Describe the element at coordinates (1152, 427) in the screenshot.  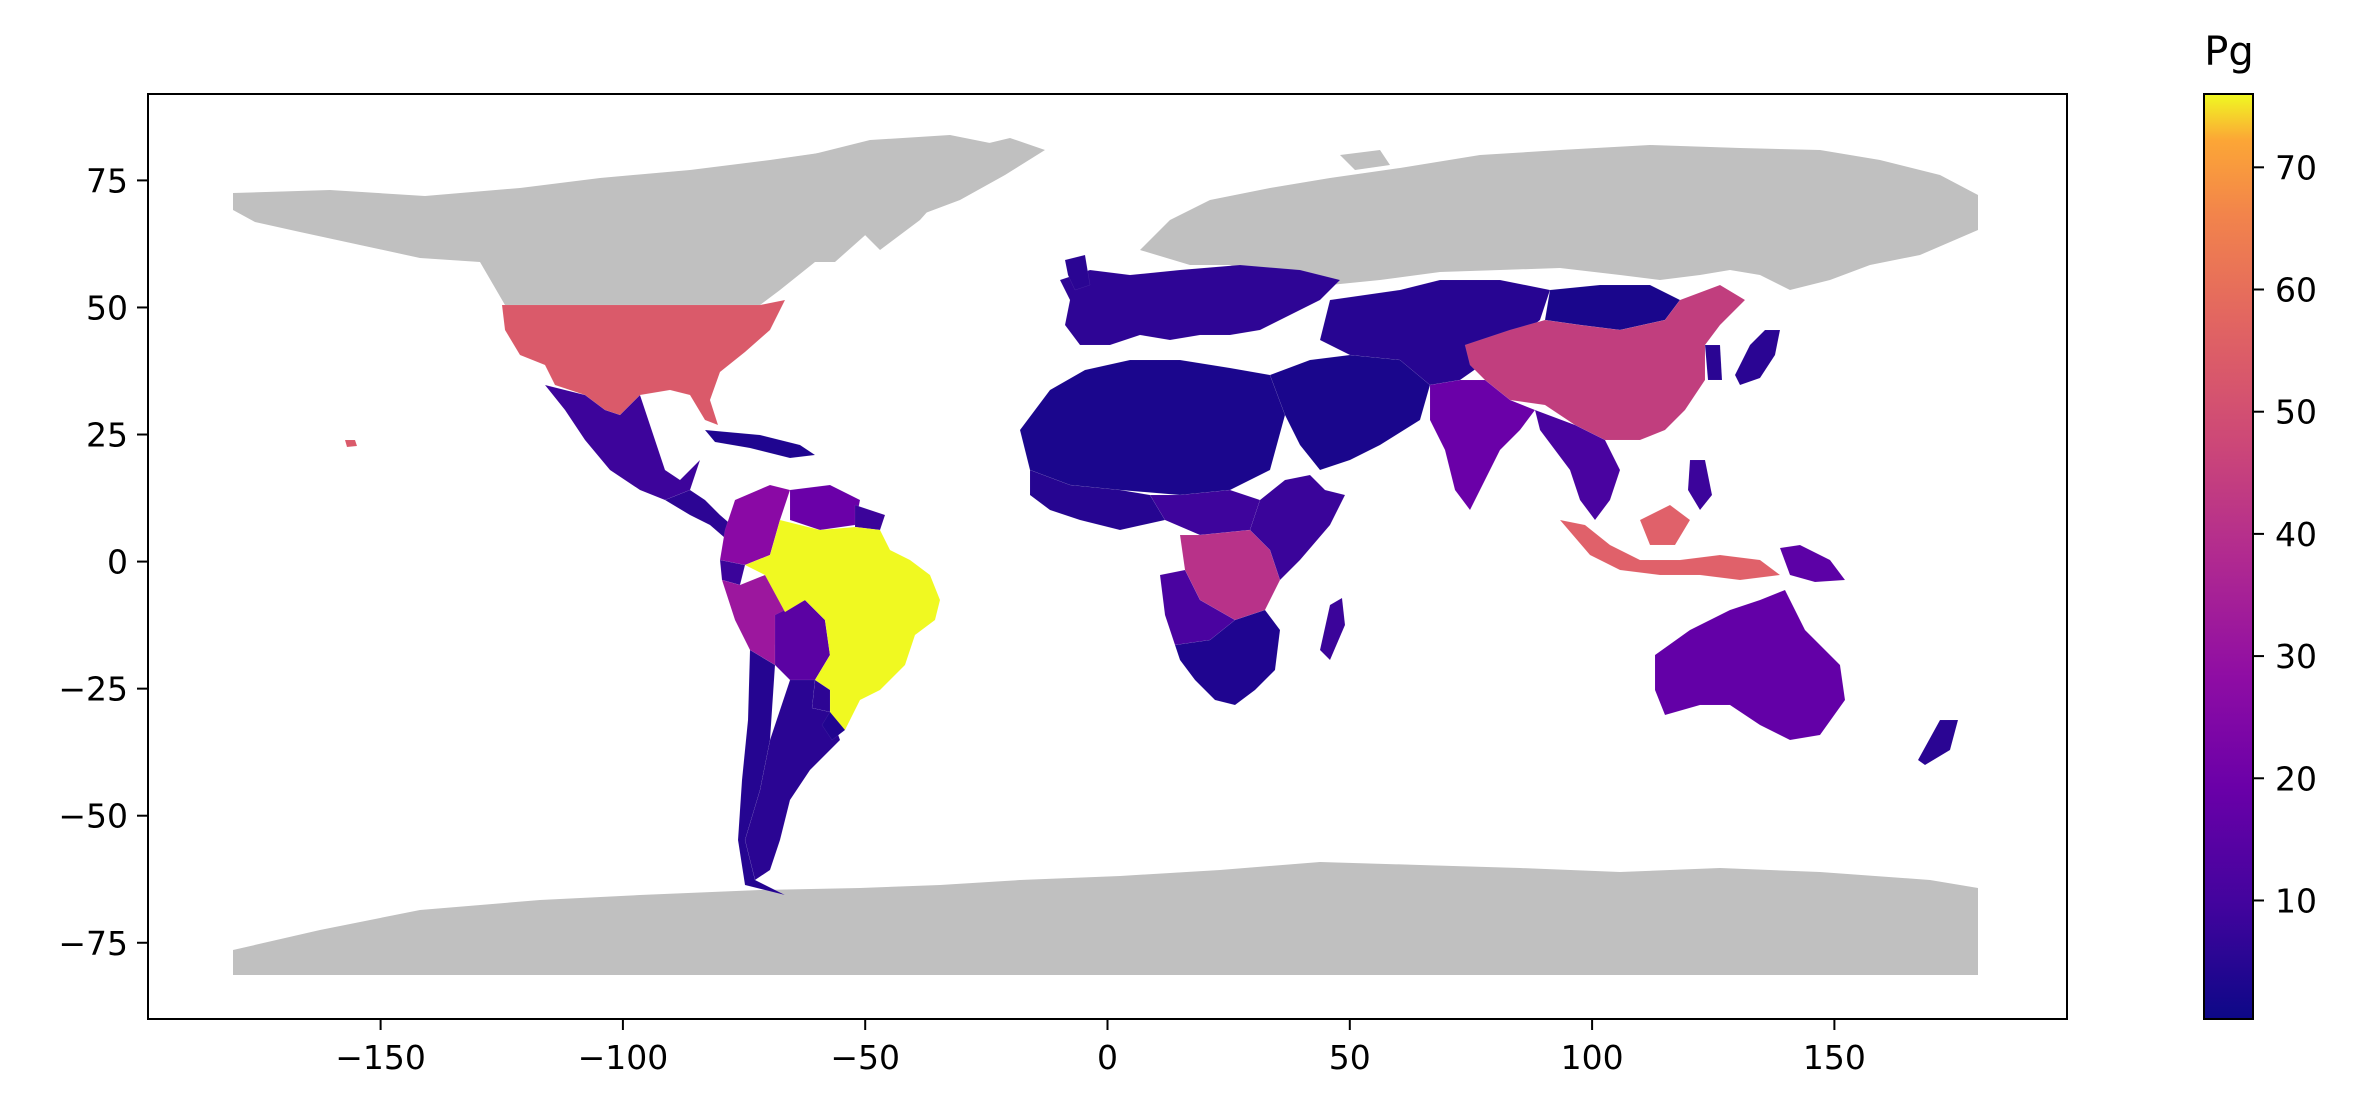
I see `region-north-africa` at that location.